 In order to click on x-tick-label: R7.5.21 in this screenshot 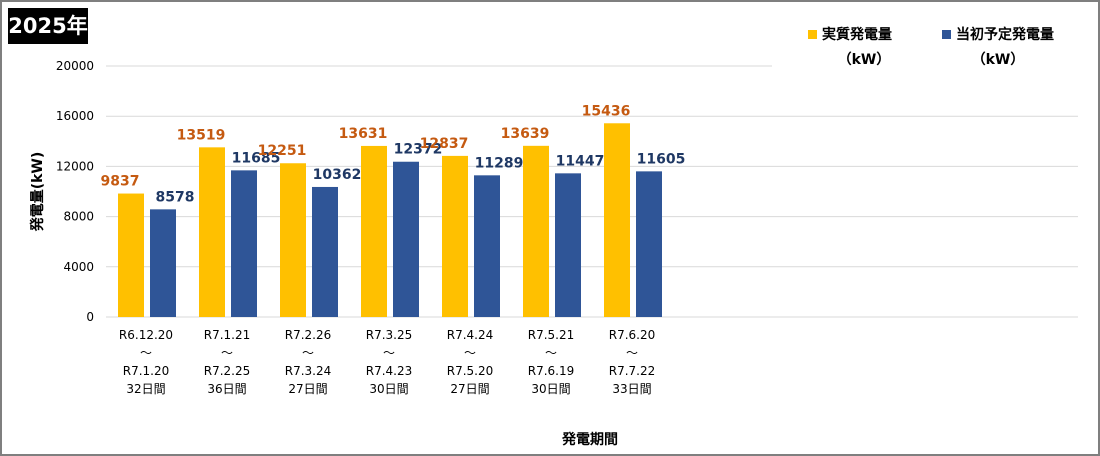, I will do `click(551, 335)`.